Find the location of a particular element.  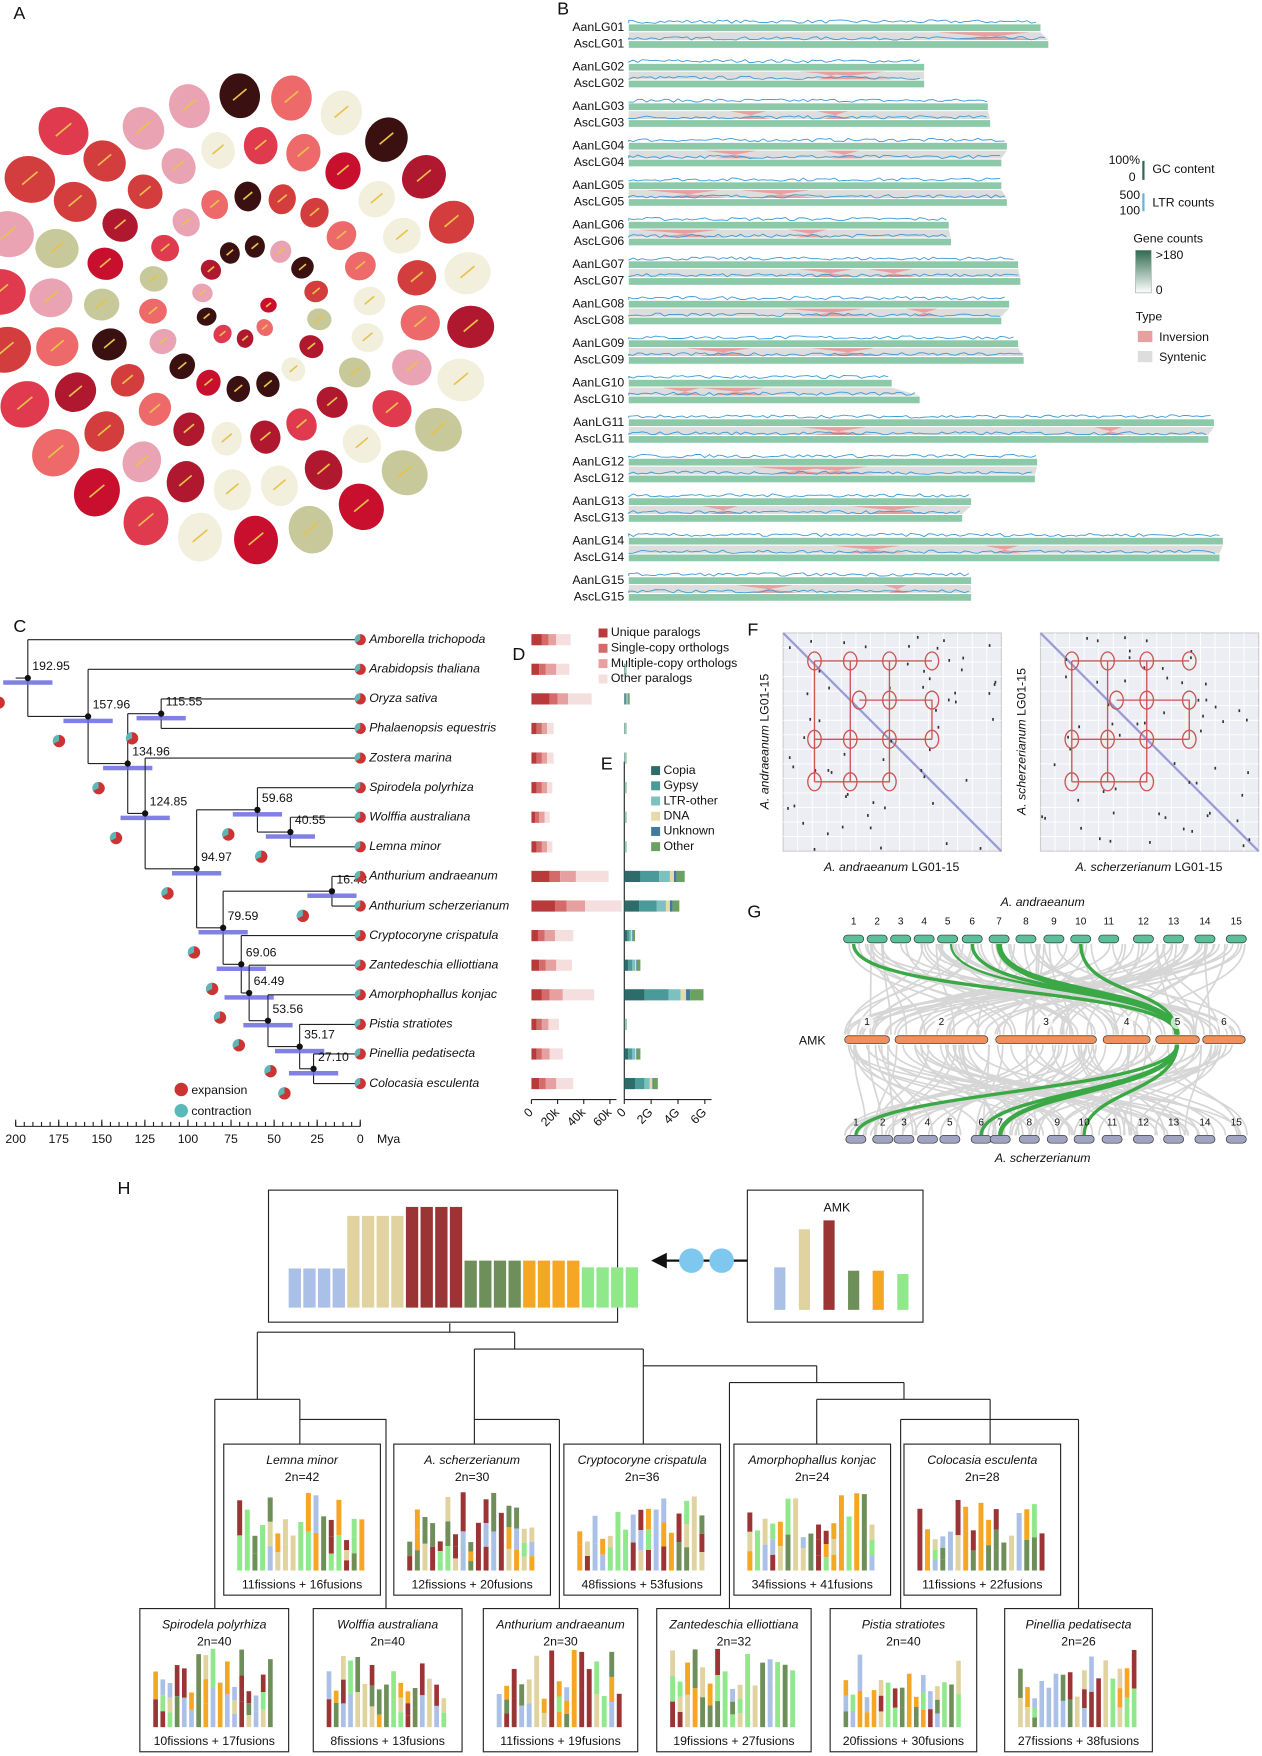

block-lines is located at coordinates (873, 721).